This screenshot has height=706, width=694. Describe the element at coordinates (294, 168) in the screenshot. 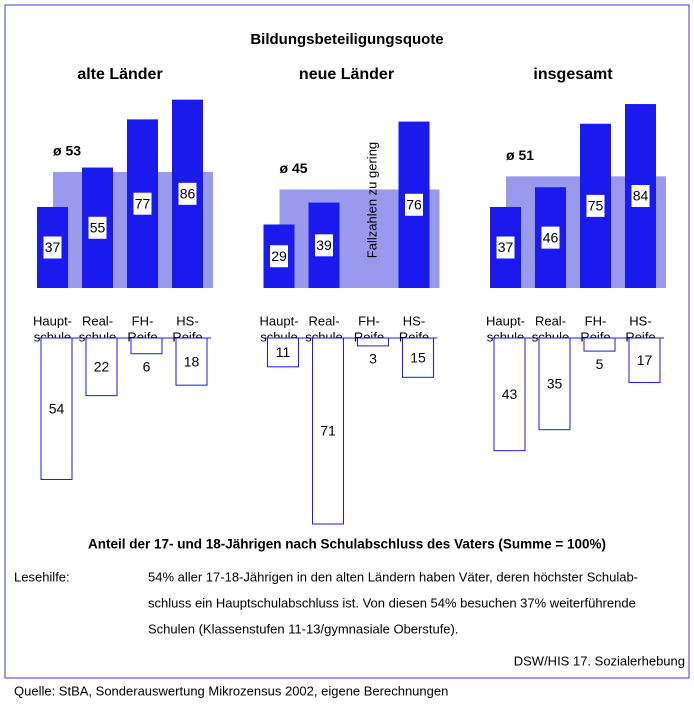

I see `average-label: ø 45` at that location.